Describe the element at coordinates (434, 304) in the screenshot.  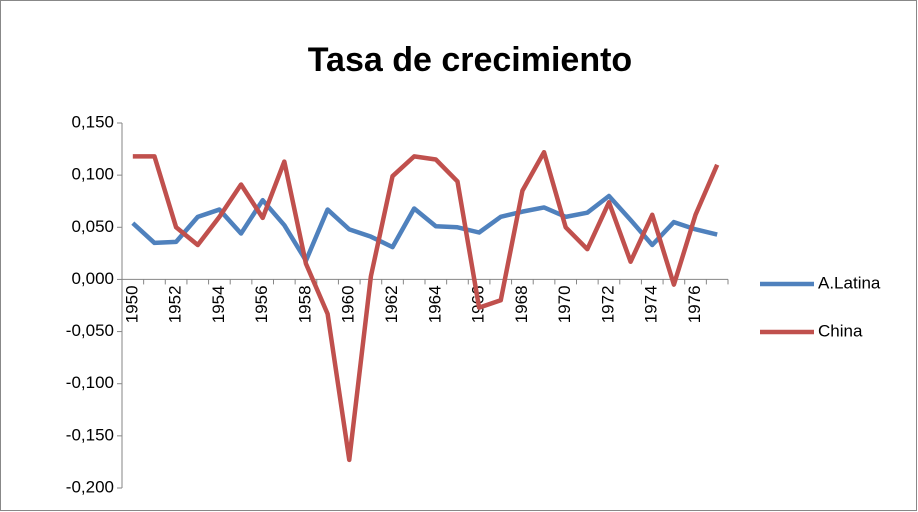
I see `x-tick-label: 1964` at that location.